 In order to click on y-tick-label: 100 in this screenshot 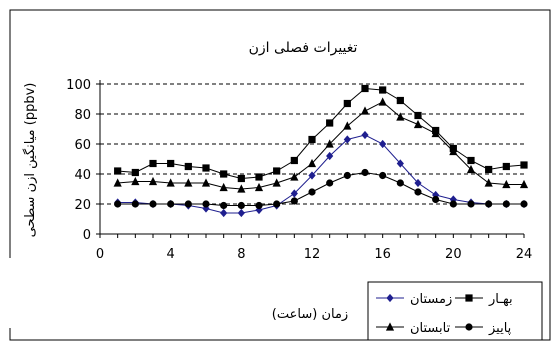, I will do `click(78, 85)`.